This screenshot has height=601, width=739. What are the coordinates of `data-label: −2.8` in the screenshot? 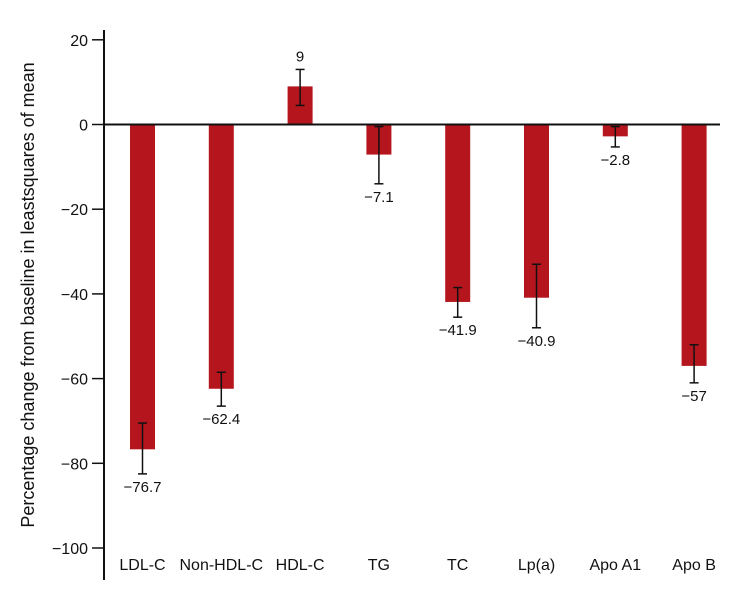 It's located at (615, 160).